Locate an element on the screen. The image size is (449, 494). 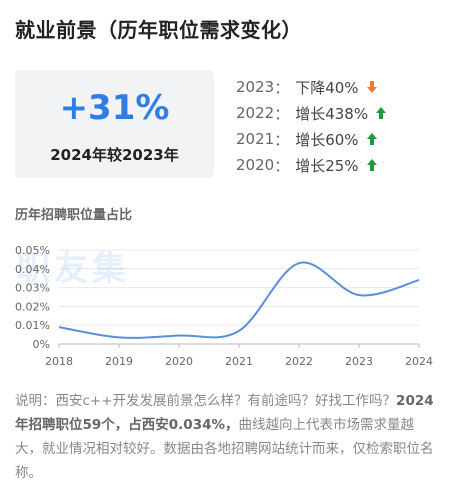
yearly-change-row: 2022： 增长438% is located at coordinates (312, 113).